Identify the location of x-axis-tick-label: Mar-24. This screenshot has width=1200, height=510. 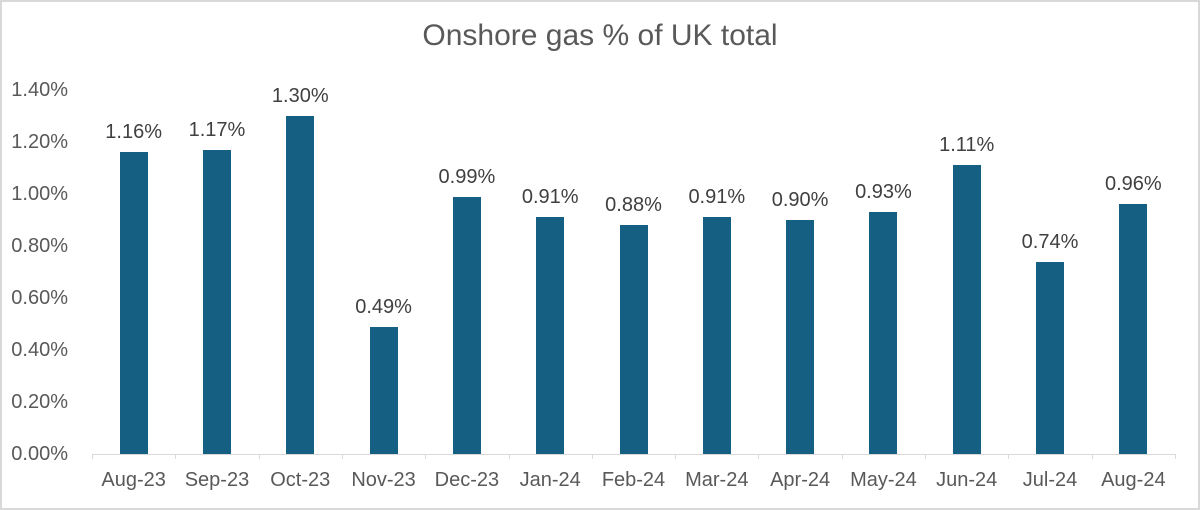
(717, 480).